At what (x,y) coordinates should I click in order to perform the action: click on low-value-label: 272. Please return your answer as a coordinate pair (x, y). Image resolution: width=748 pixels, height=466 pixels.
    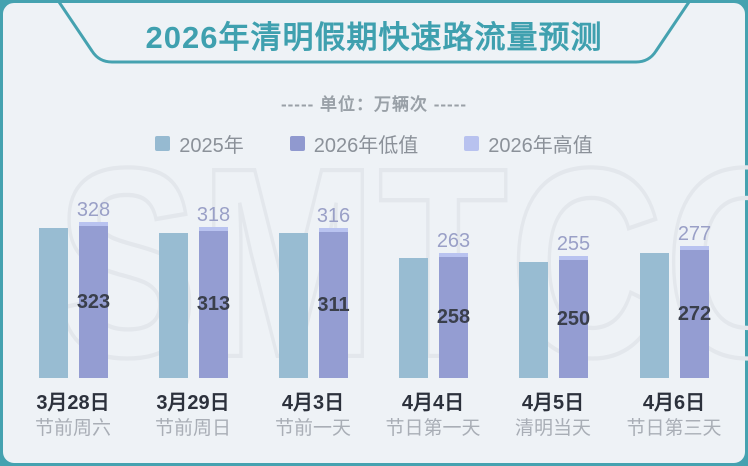
    Looking at the image, I should click on (694, 314).